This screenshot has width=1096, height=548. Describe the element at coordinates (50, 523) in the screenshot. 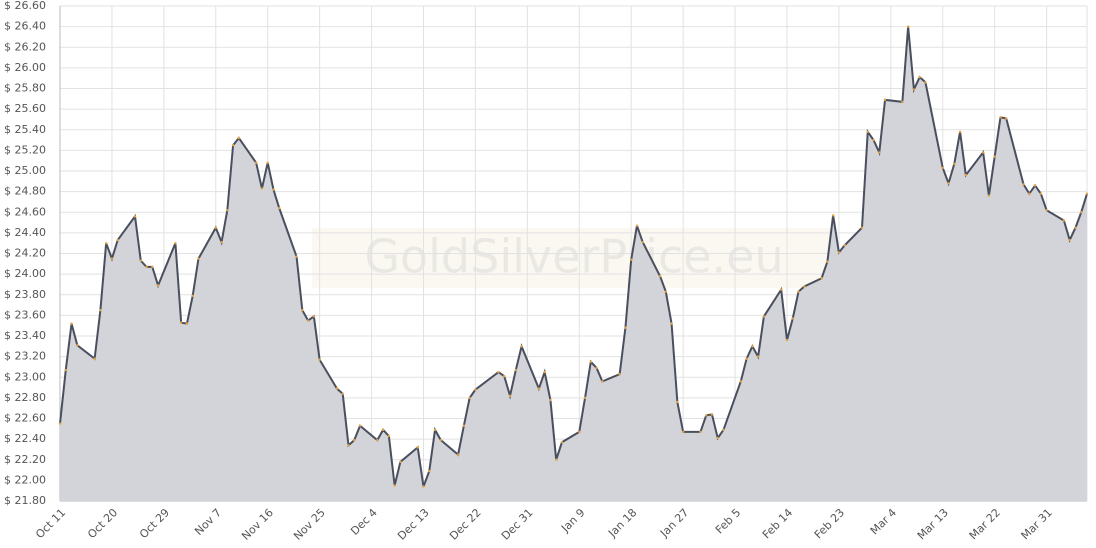

I see `x-tick-label: Oct 11` at that location.